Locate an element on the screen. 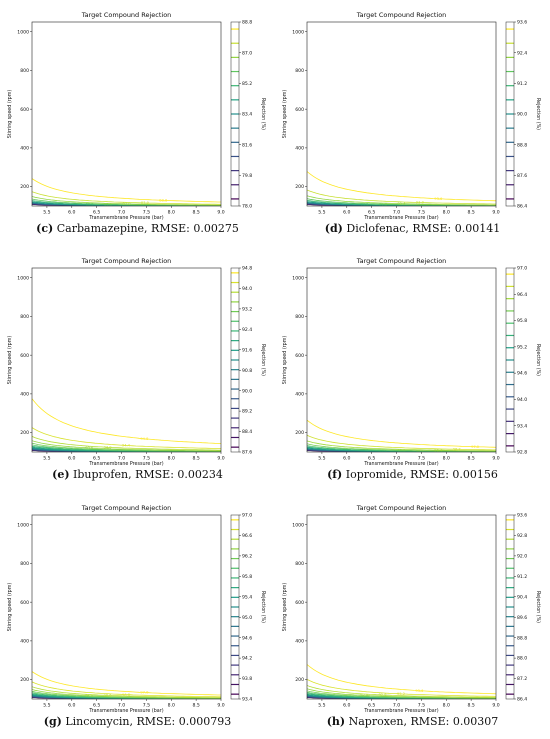  colorbar-tick-label: 91.2 is located at coordinates (522, 84).